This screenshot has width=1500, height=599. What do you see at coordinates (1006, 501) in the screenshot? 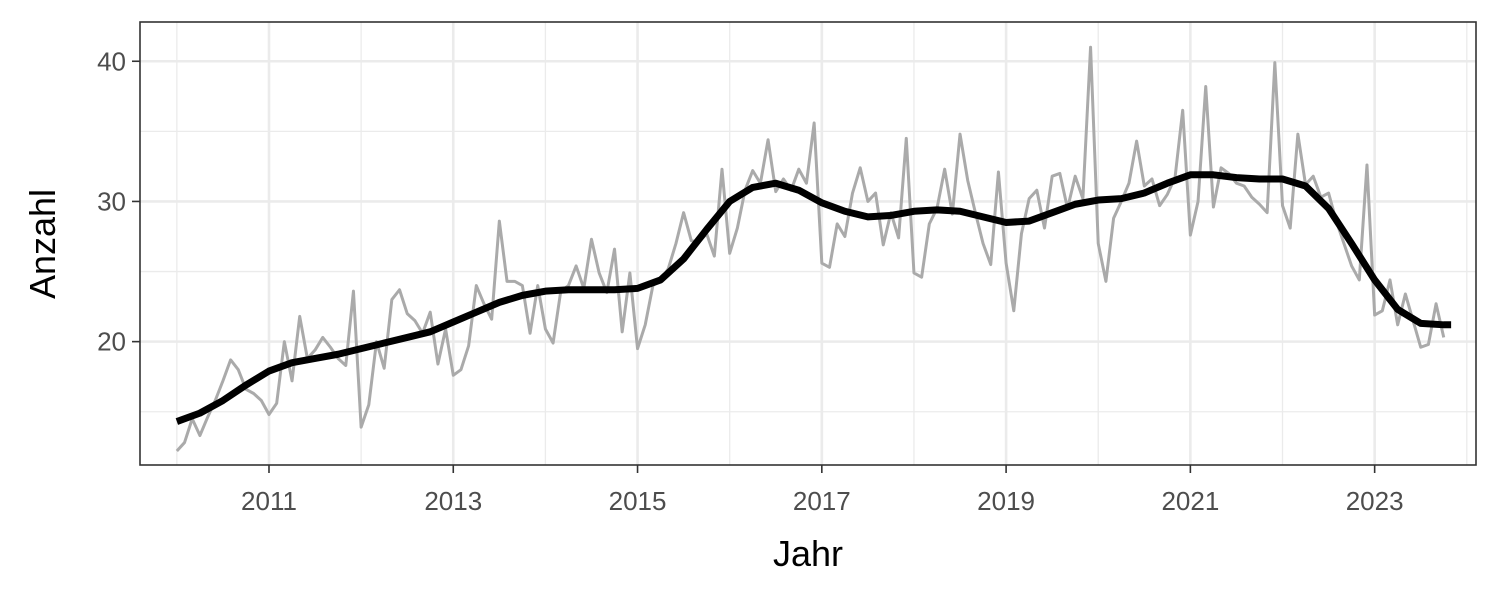
I see `x-tick-label: 2019` at bounding box center [1006, 501].